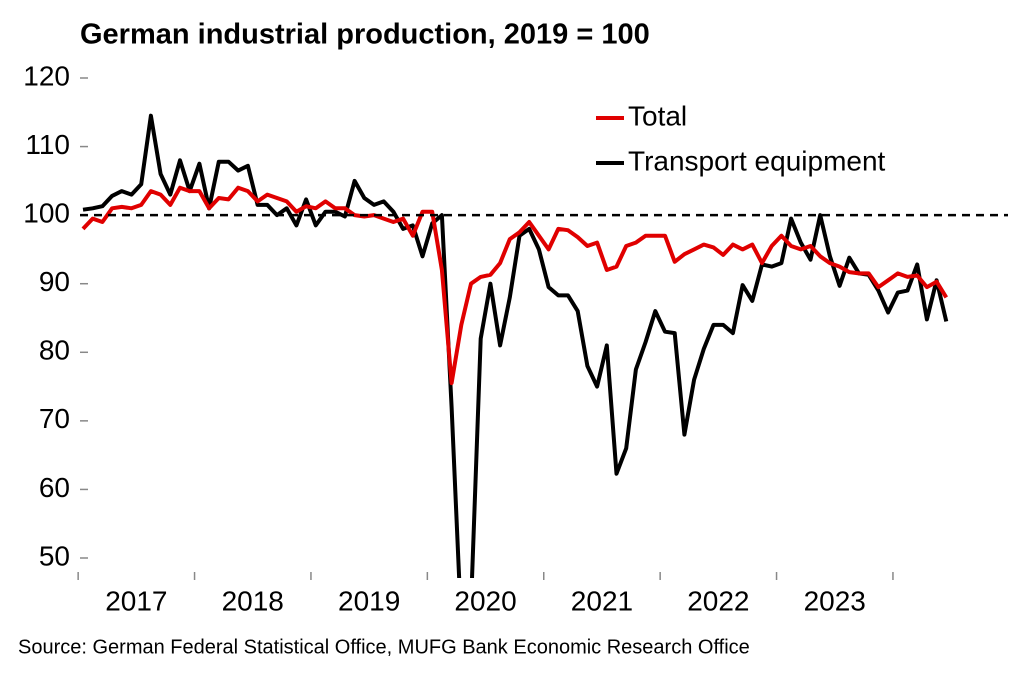  I want to click on x-tick-label: 2022, so click(718, 600).